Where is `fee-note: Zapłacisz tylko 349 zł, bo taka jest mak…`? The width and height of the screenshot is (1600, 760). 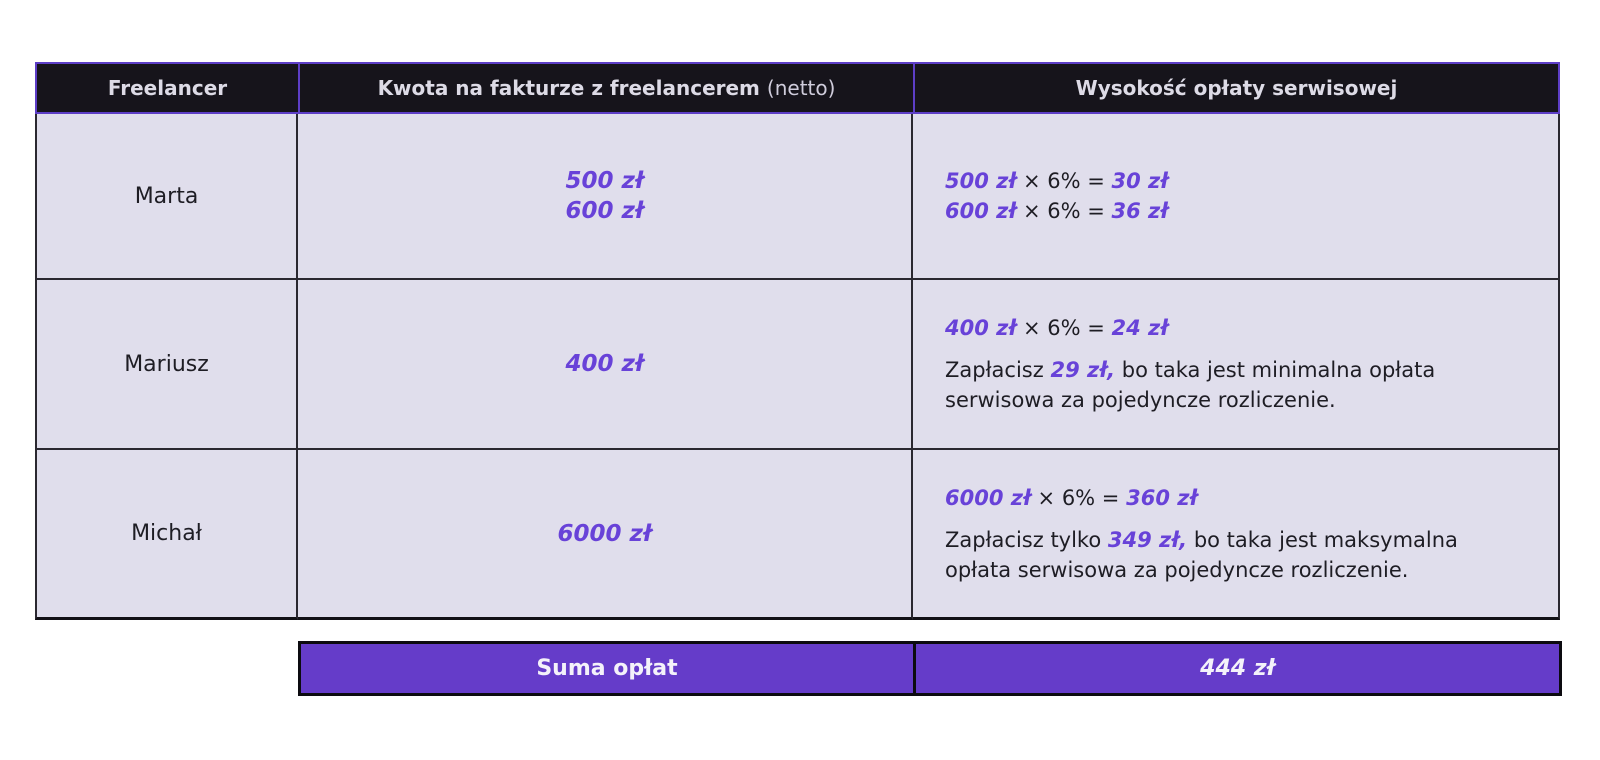 fee-note: Zapłacisz tylko 349 zł, bo taka jest mak… is located at coordinates (1217, 555).